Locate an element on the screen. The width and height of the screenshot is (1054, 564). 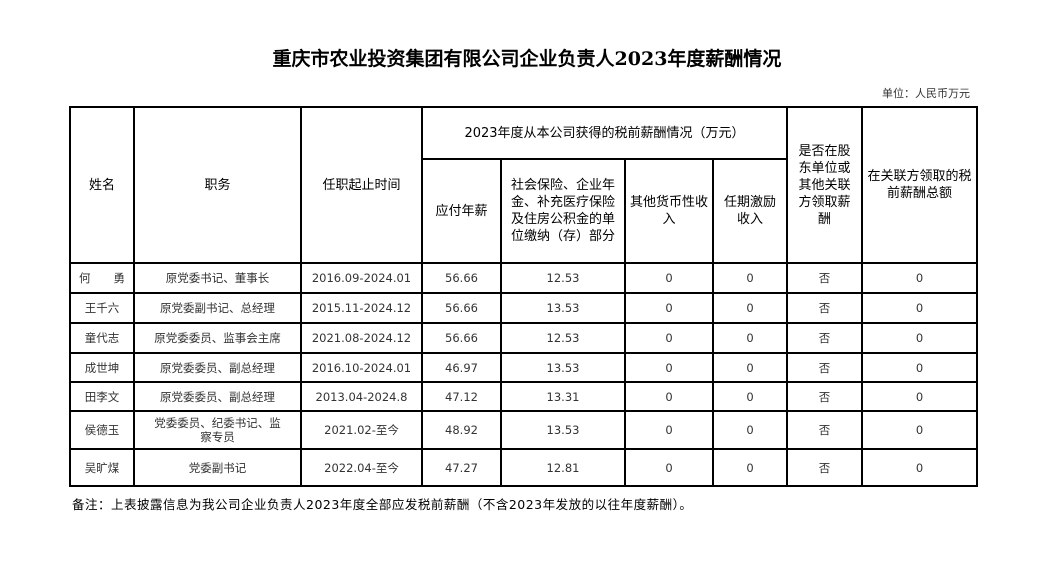
header-name: 姓名 is located at coordinates (102, 185).